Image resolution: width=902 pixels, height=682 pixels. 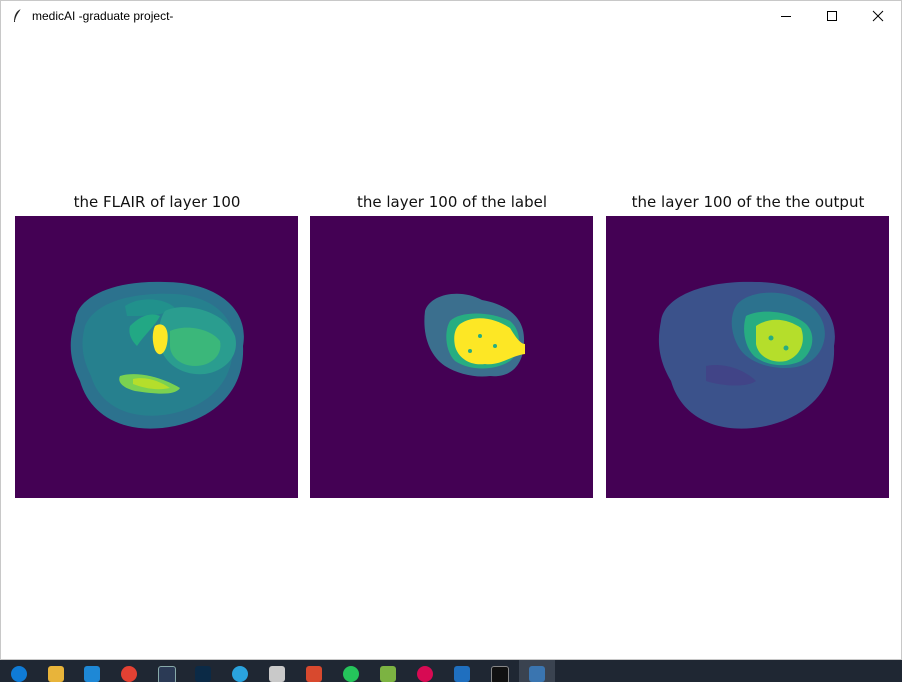 What do you see at coordinates (129, 674) in the screenshot?
I see `chrome-icon` at bounding box center [129, 674].